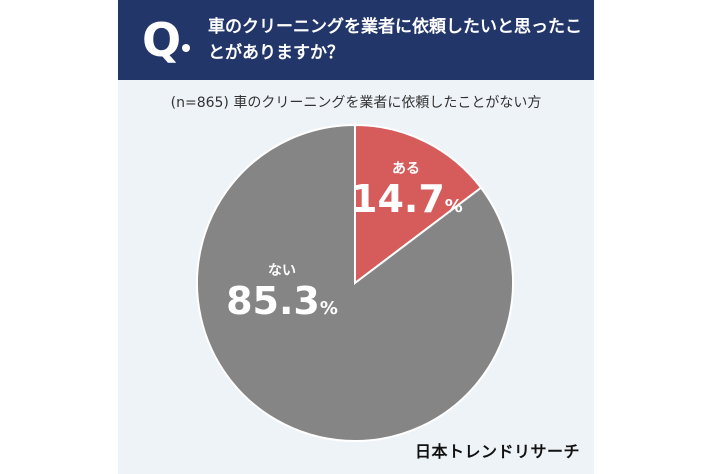 The height and width of the screenshot is (474, 710). Describe the element at coordinates (162, 40) in the screenshot. I see `q-letter: Q` at that location.